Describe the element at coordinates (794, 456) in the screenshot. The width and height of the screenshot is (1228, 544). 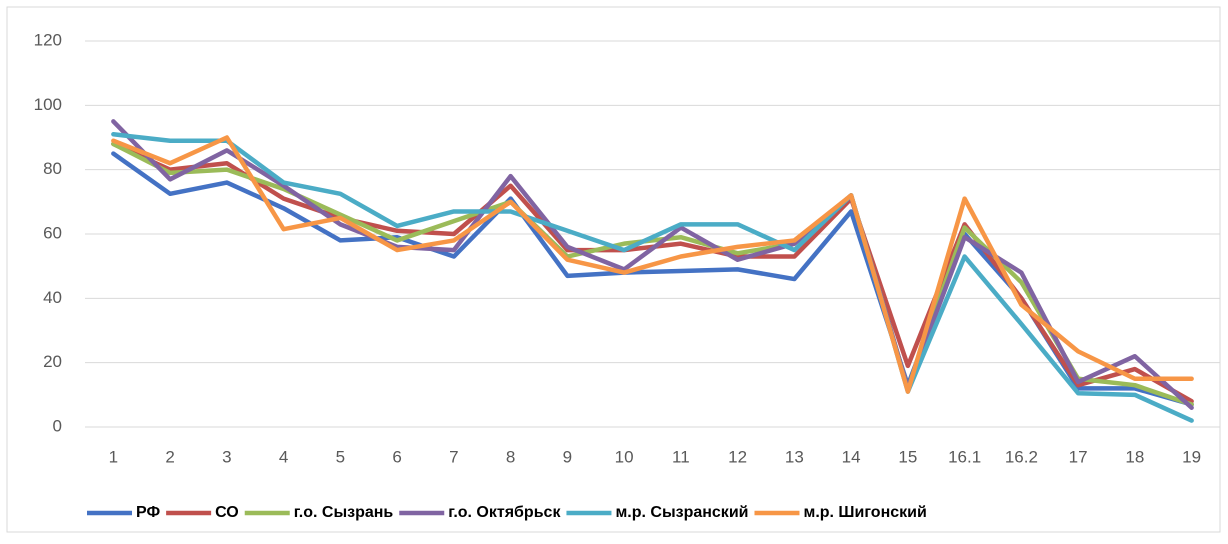
I see `x-tick-label: 13` at that location.